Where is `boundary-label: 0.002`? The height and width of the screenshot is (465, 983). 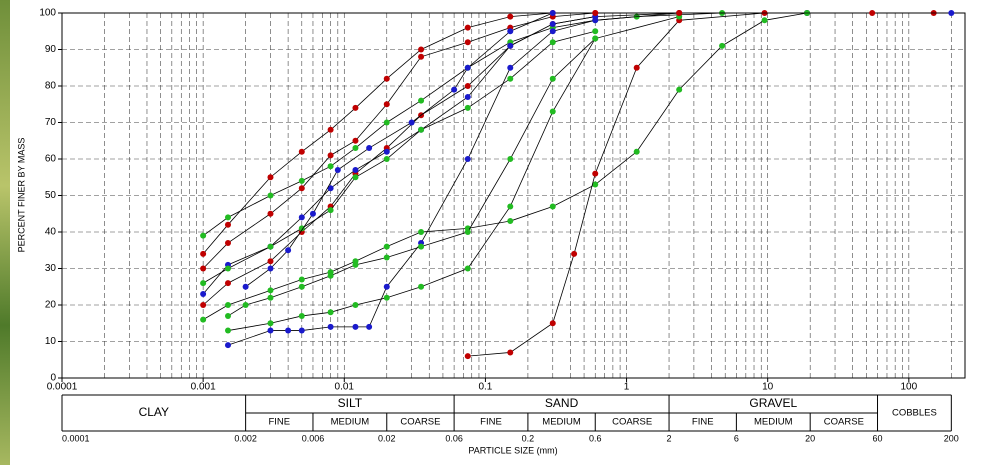
boundary-label: 0.002 is located at coordinates (245, 438).